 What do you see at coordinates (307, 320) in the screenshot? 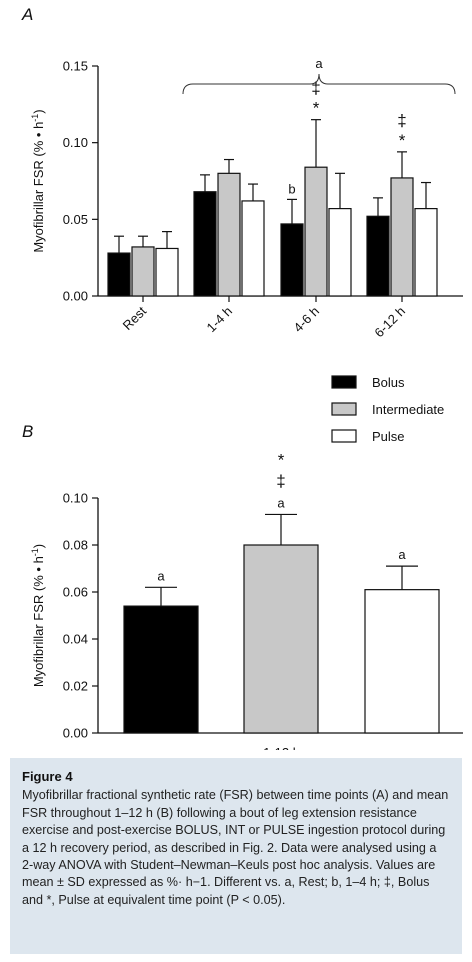
I see `x-tick-label: 4-6 h` at bounding box center [307, 320].